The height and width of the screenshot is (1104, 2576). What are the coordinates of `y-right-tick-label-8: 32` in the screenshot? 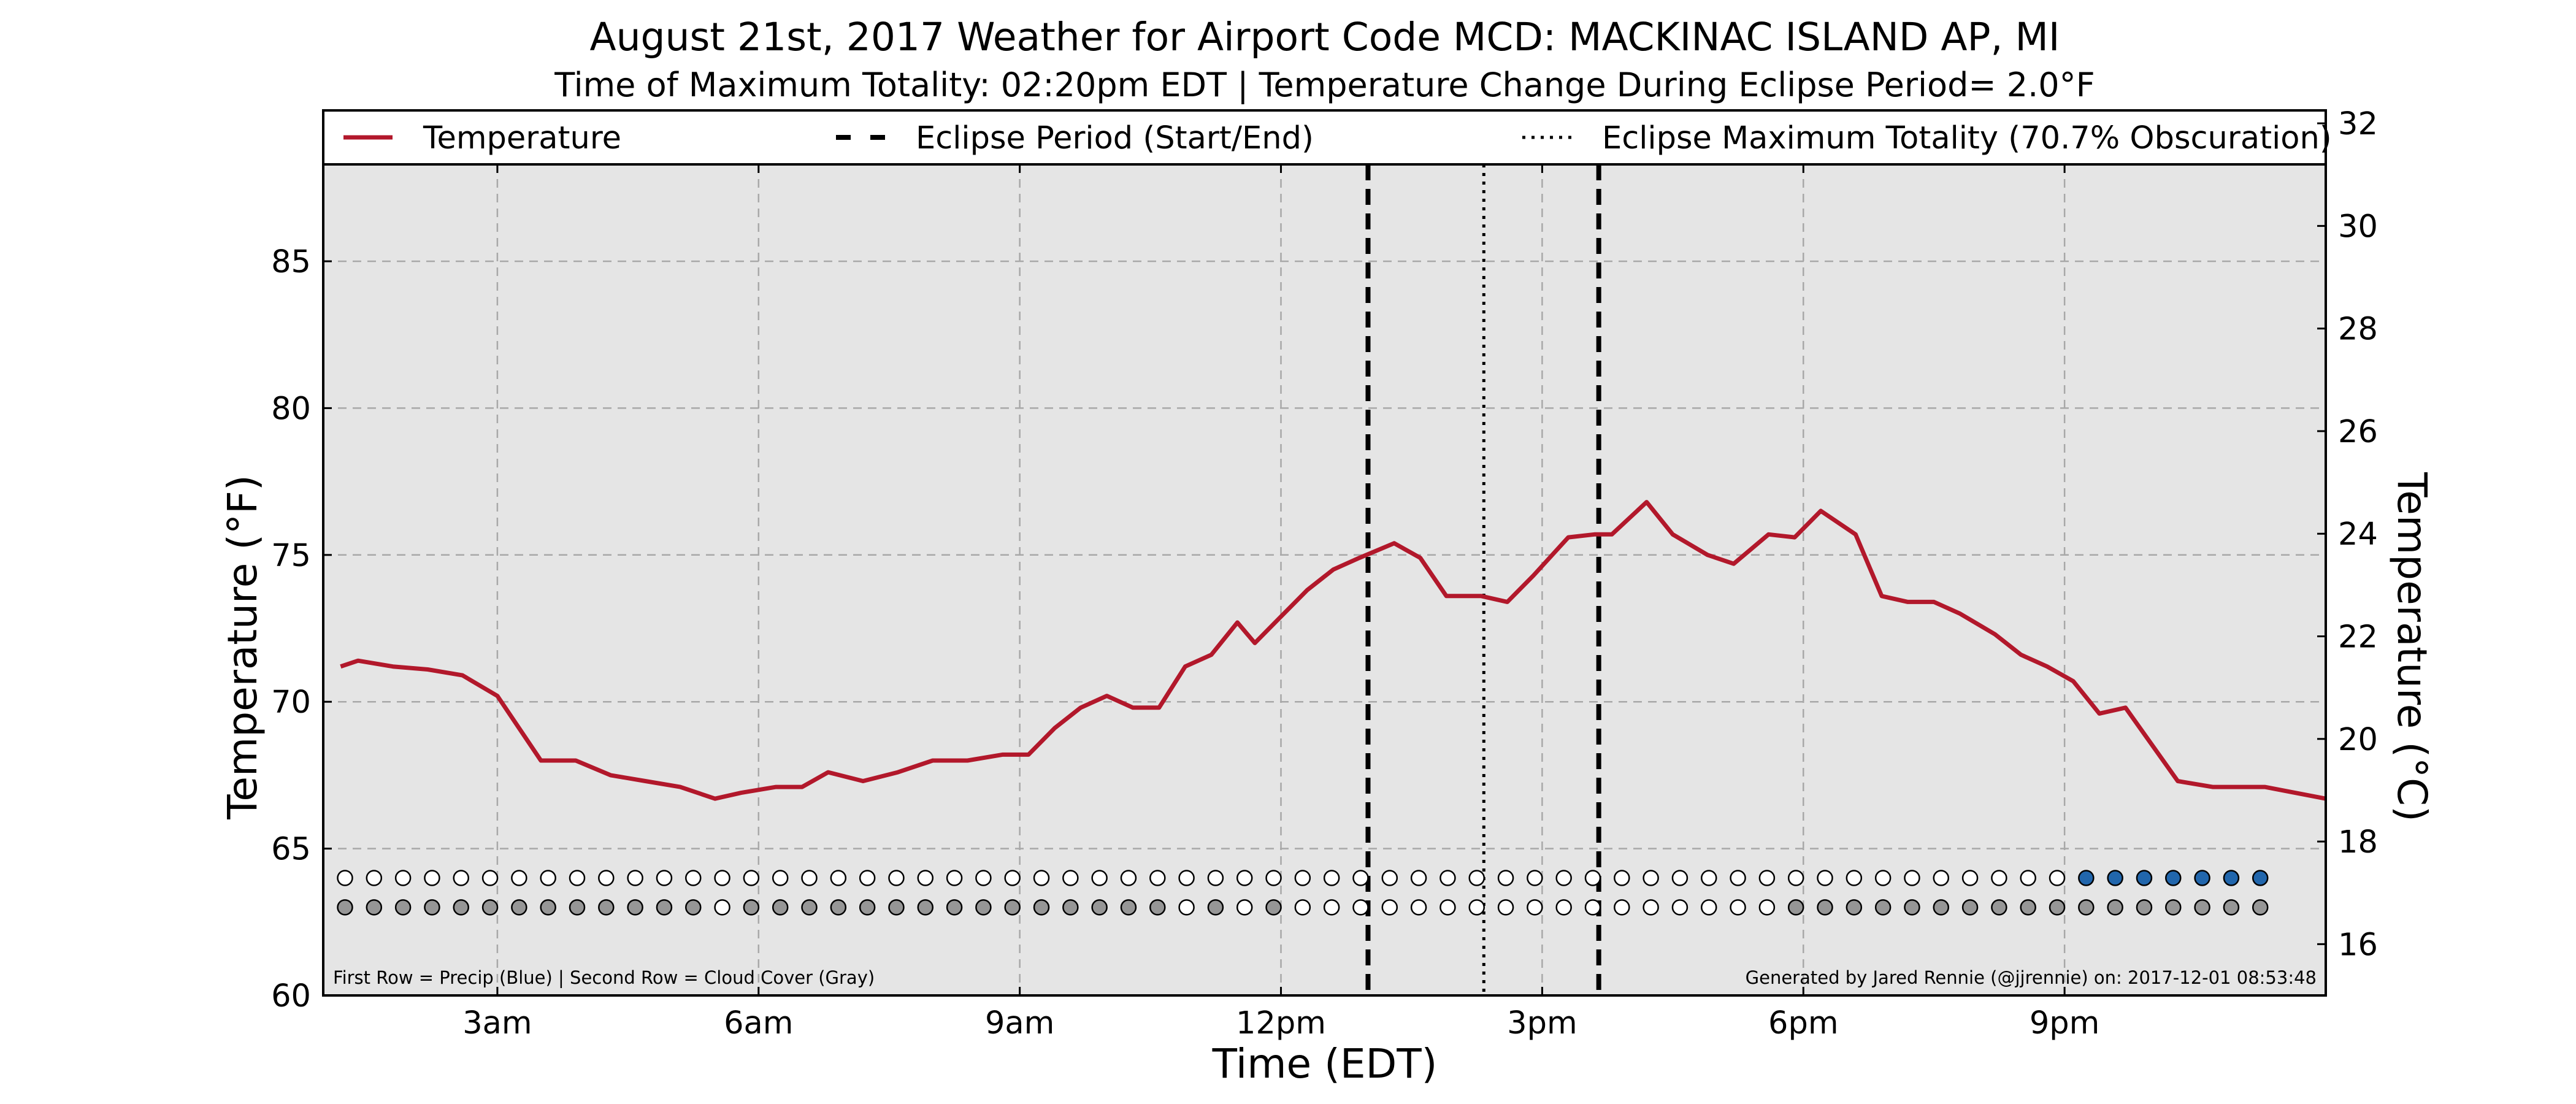 It's located at (2358, 124).